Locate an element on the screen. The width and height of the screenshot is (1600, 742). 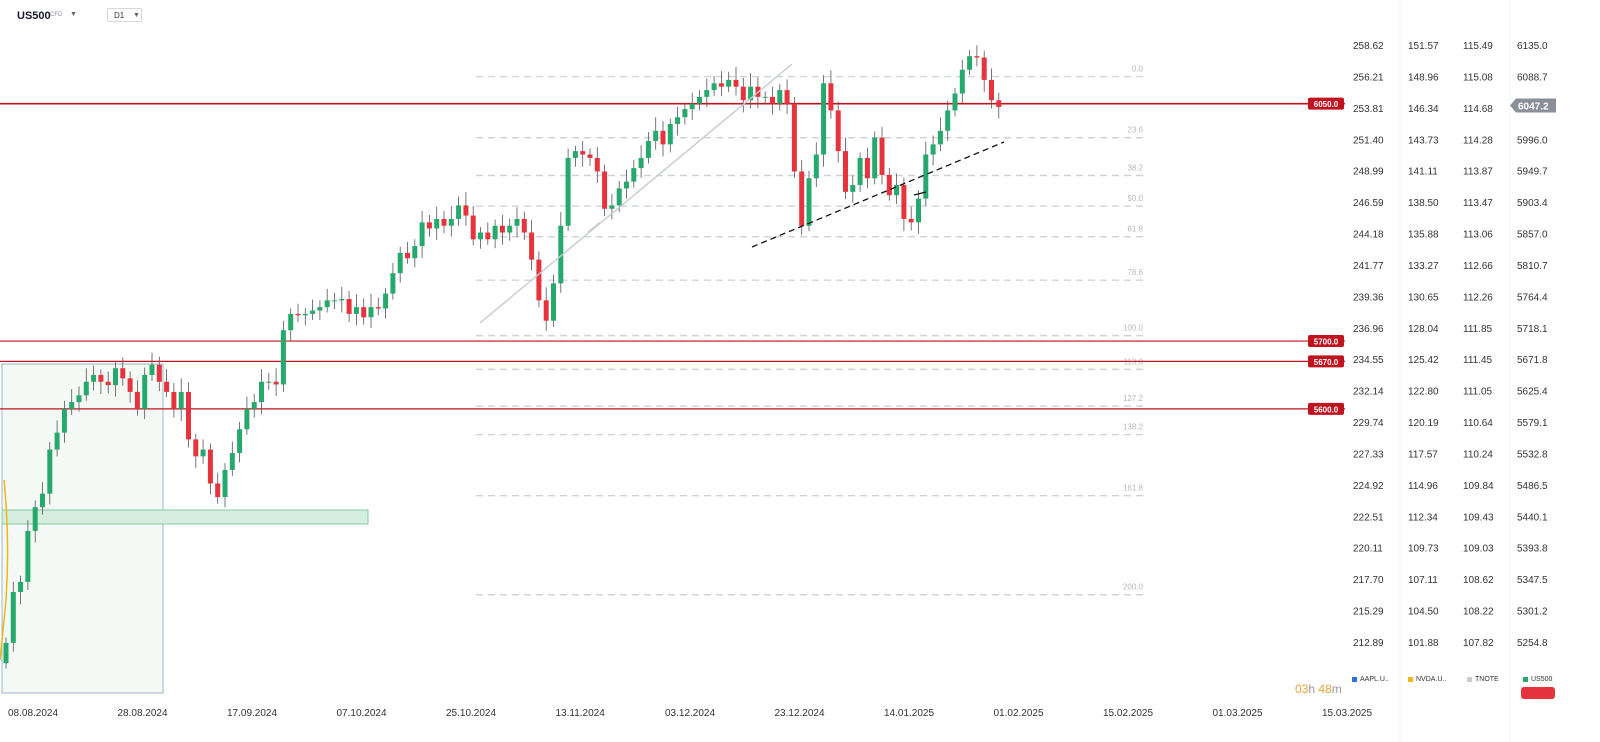
price-tick-nvda: 104.50 is located at coordinates (1423, 612).